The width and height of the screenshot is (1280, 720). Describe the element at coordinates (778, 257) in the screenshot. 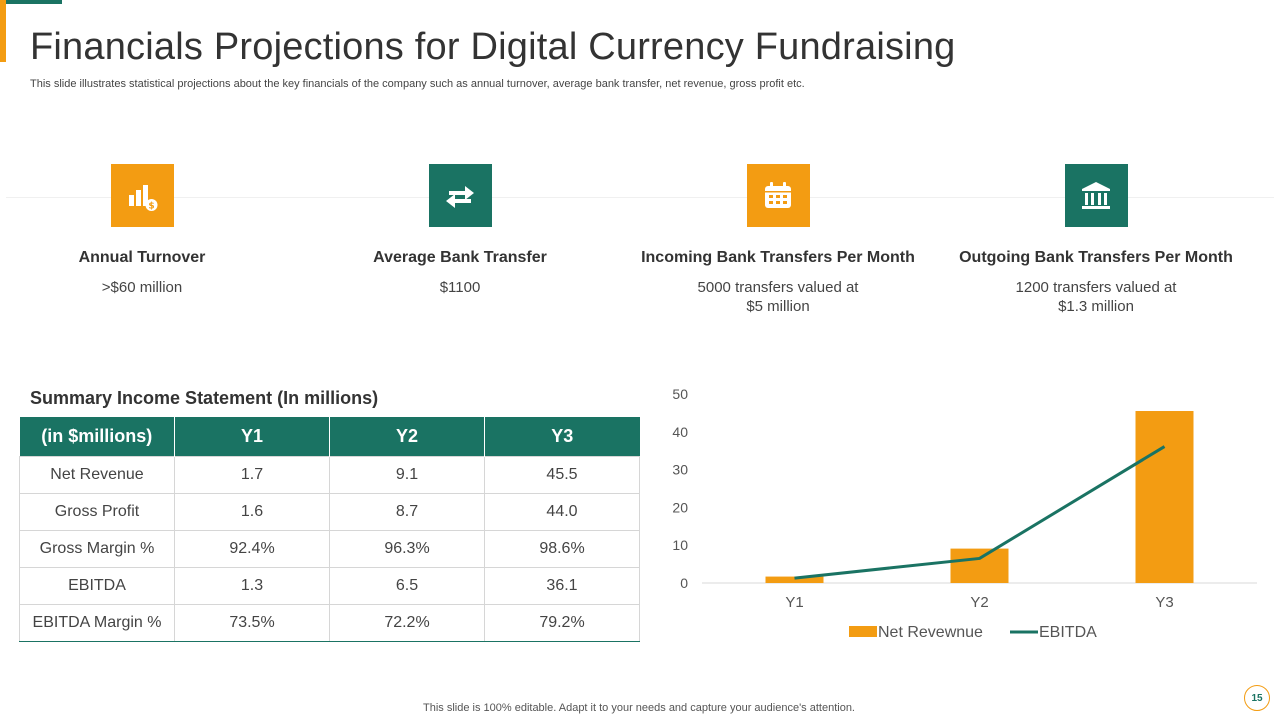

I see `kpi-label: Incoming Bank Transfers Per Month` at that location.